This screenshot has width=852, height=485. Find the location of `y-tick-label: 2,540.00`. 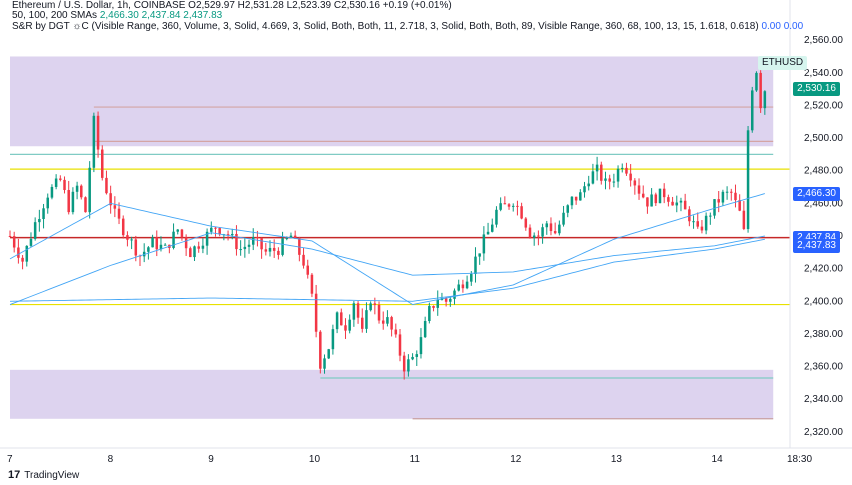

y-tick-label: 2,540.00 is located at coordinates (823, 73).